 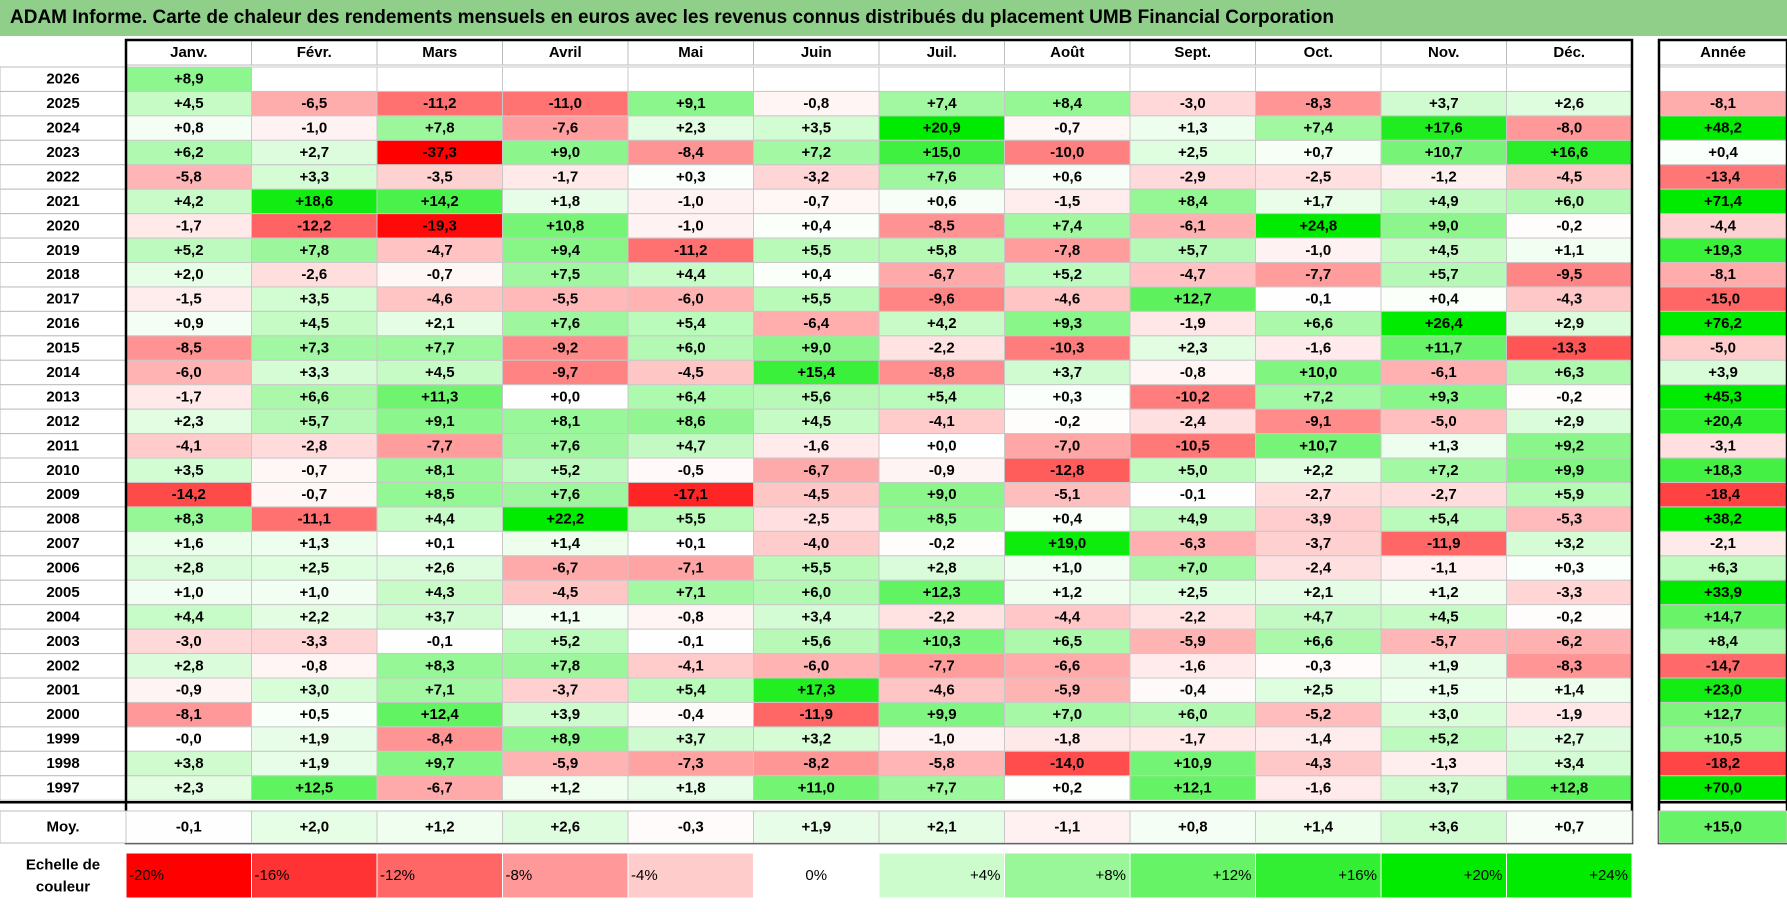 What do you see at coordinates (691, 494) in the screenshot?
I see `cell-value: -17,1` at bounding box center [691, 494].